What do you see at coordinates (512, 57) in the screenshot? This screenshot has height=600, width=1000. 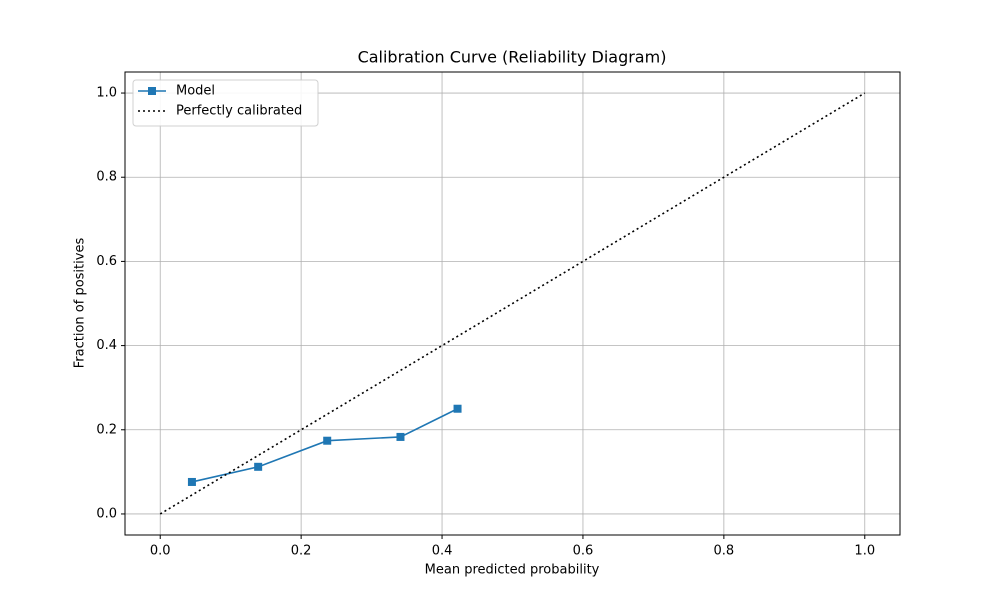 I see `chart-title: Calibration Curve (Reliability Diagram)` at bounding box center [512, 57].